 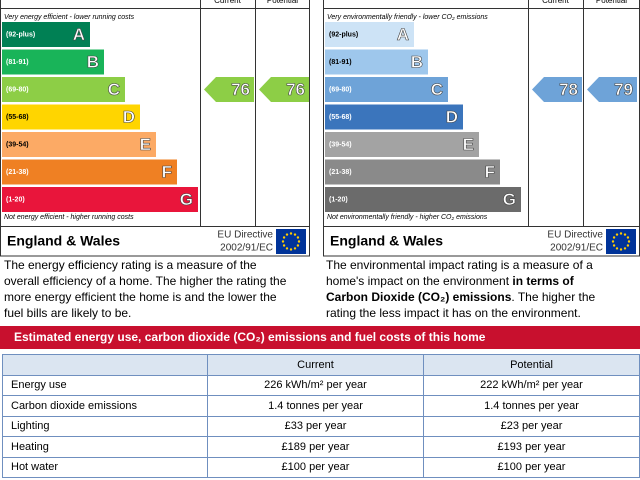 What do you see at coordinates (105, 426) in the screenshot?
I see `label-cell: Lighting` at bounding box center [105, 426].